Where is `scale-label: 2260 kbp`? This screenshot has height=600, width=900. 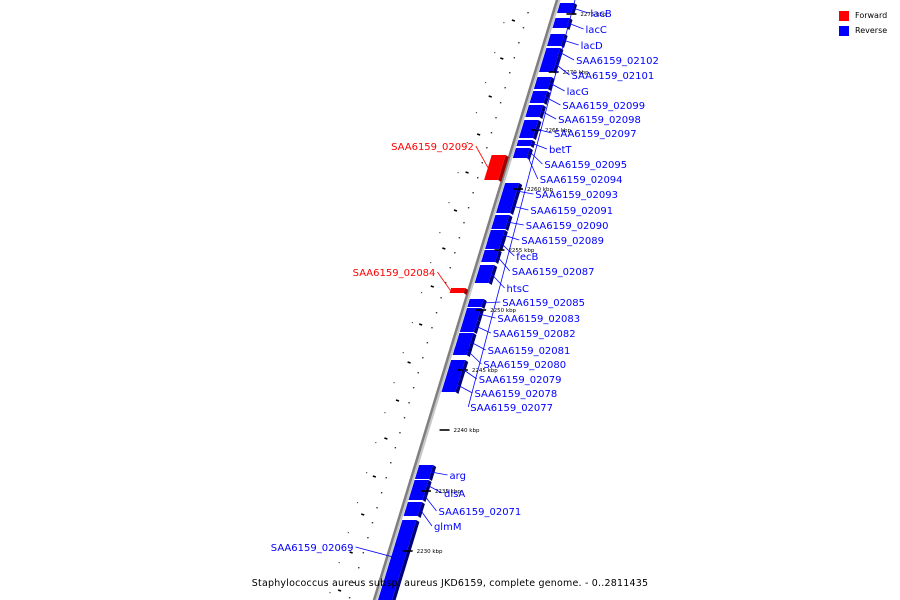 scale-label: 2260 kbp is located at coordinates (540, 190).